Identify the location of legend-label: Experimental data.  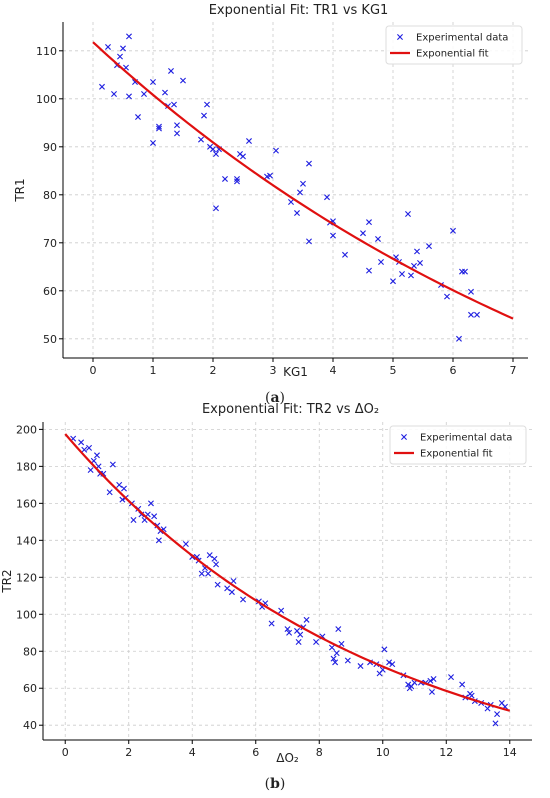
(462, 38).